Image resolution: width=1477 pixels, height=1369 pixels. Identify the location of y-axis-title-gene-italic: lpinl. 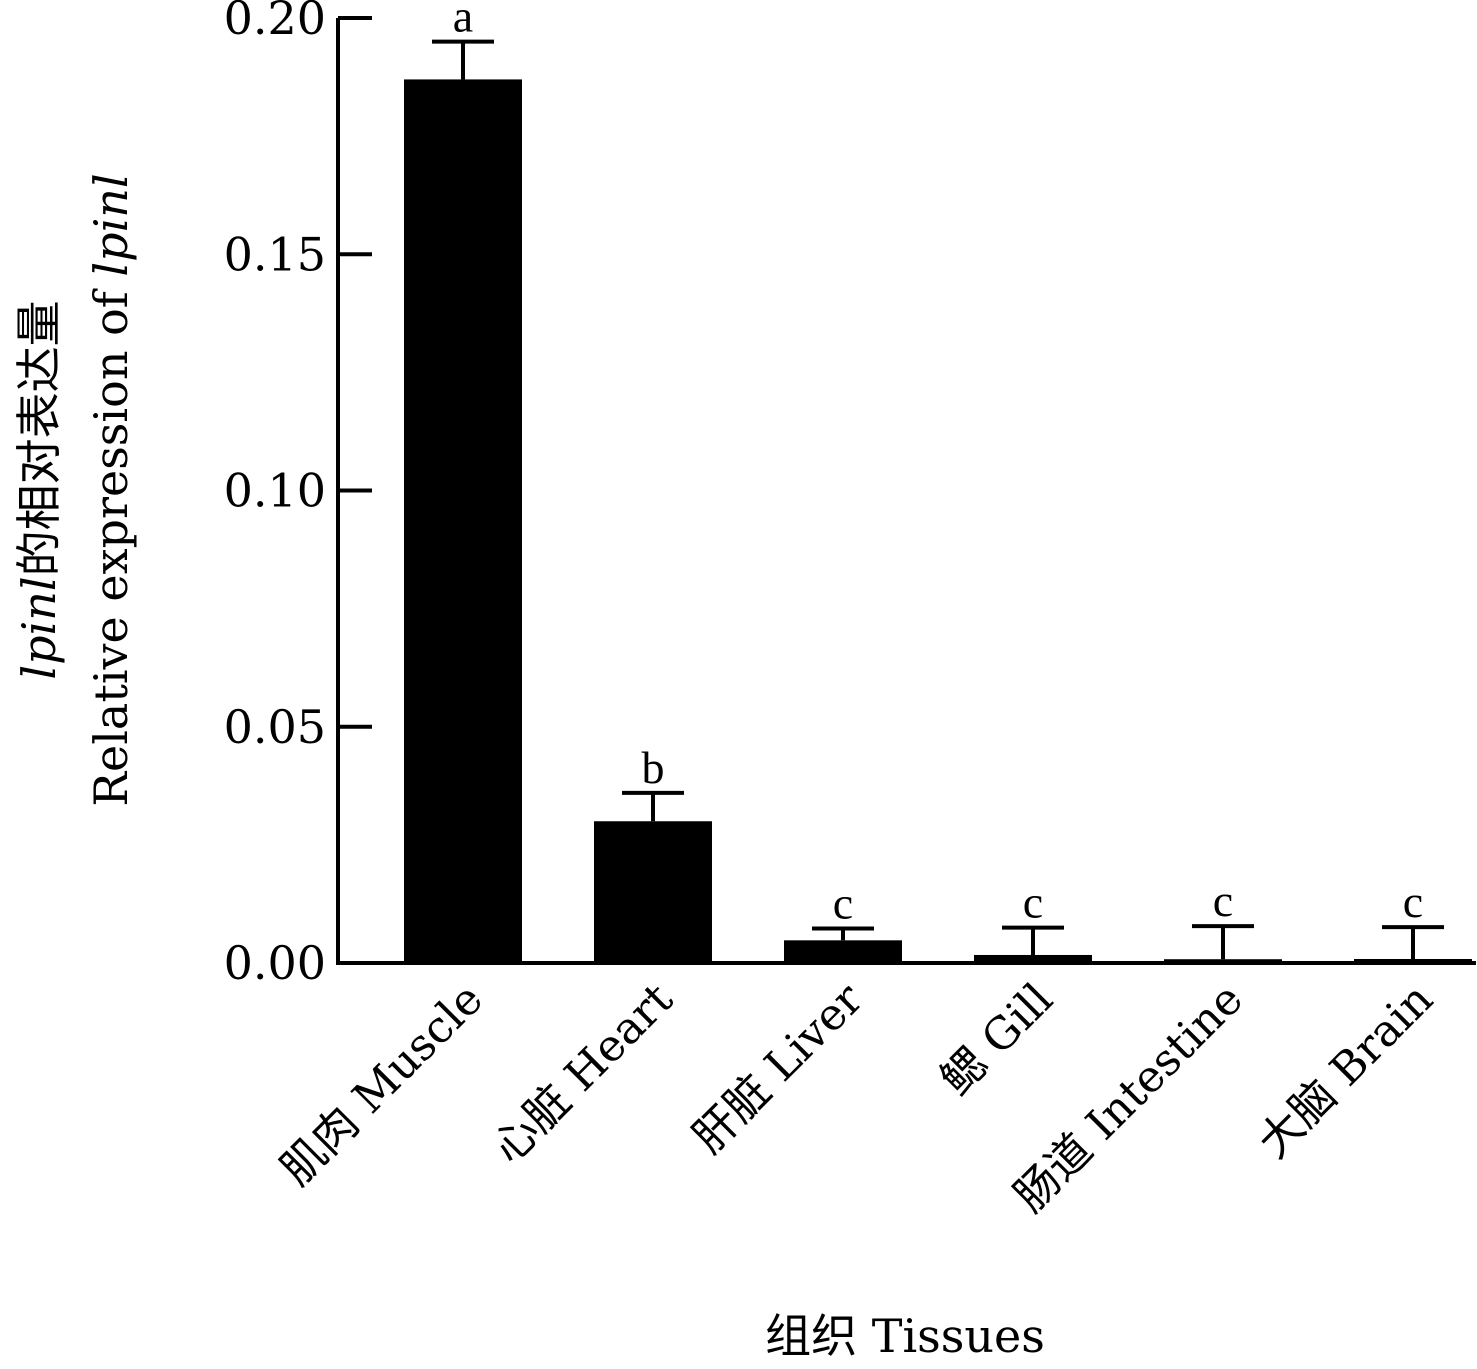
(39, 627).